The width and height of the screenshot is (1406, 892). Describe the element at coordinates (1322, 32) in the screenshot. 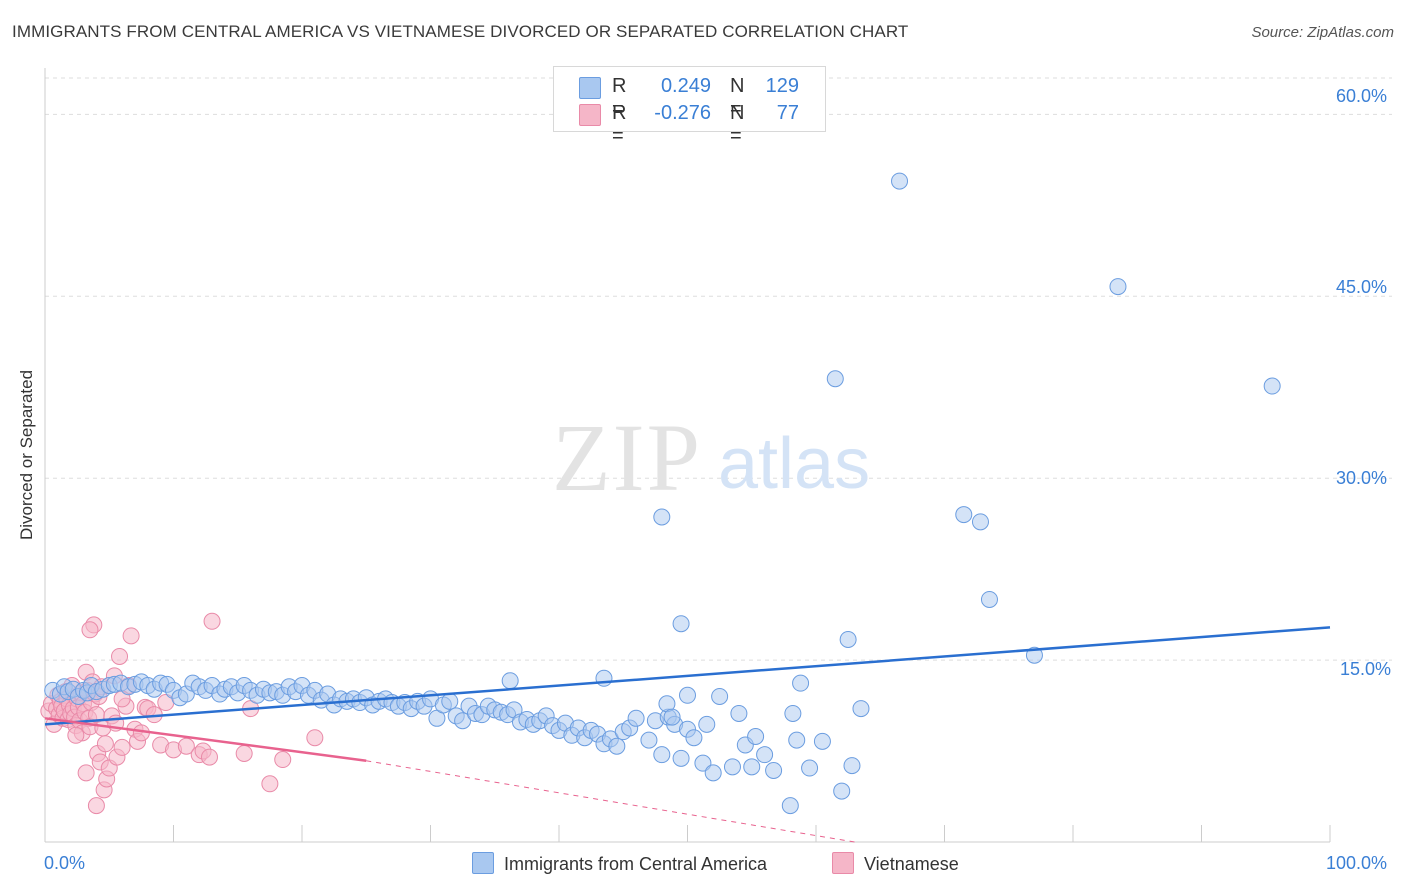

I see `source-label: Source: ZipAtlas.com` at that location.